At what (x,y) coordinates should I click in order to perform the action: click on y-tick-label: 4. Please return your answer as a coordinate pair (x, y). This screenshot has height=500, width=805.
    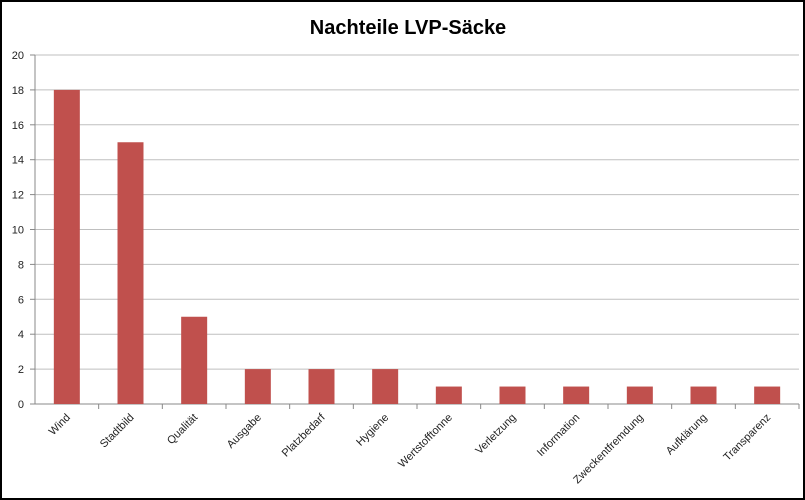
    Looking at the image, I should click on (21, 335).